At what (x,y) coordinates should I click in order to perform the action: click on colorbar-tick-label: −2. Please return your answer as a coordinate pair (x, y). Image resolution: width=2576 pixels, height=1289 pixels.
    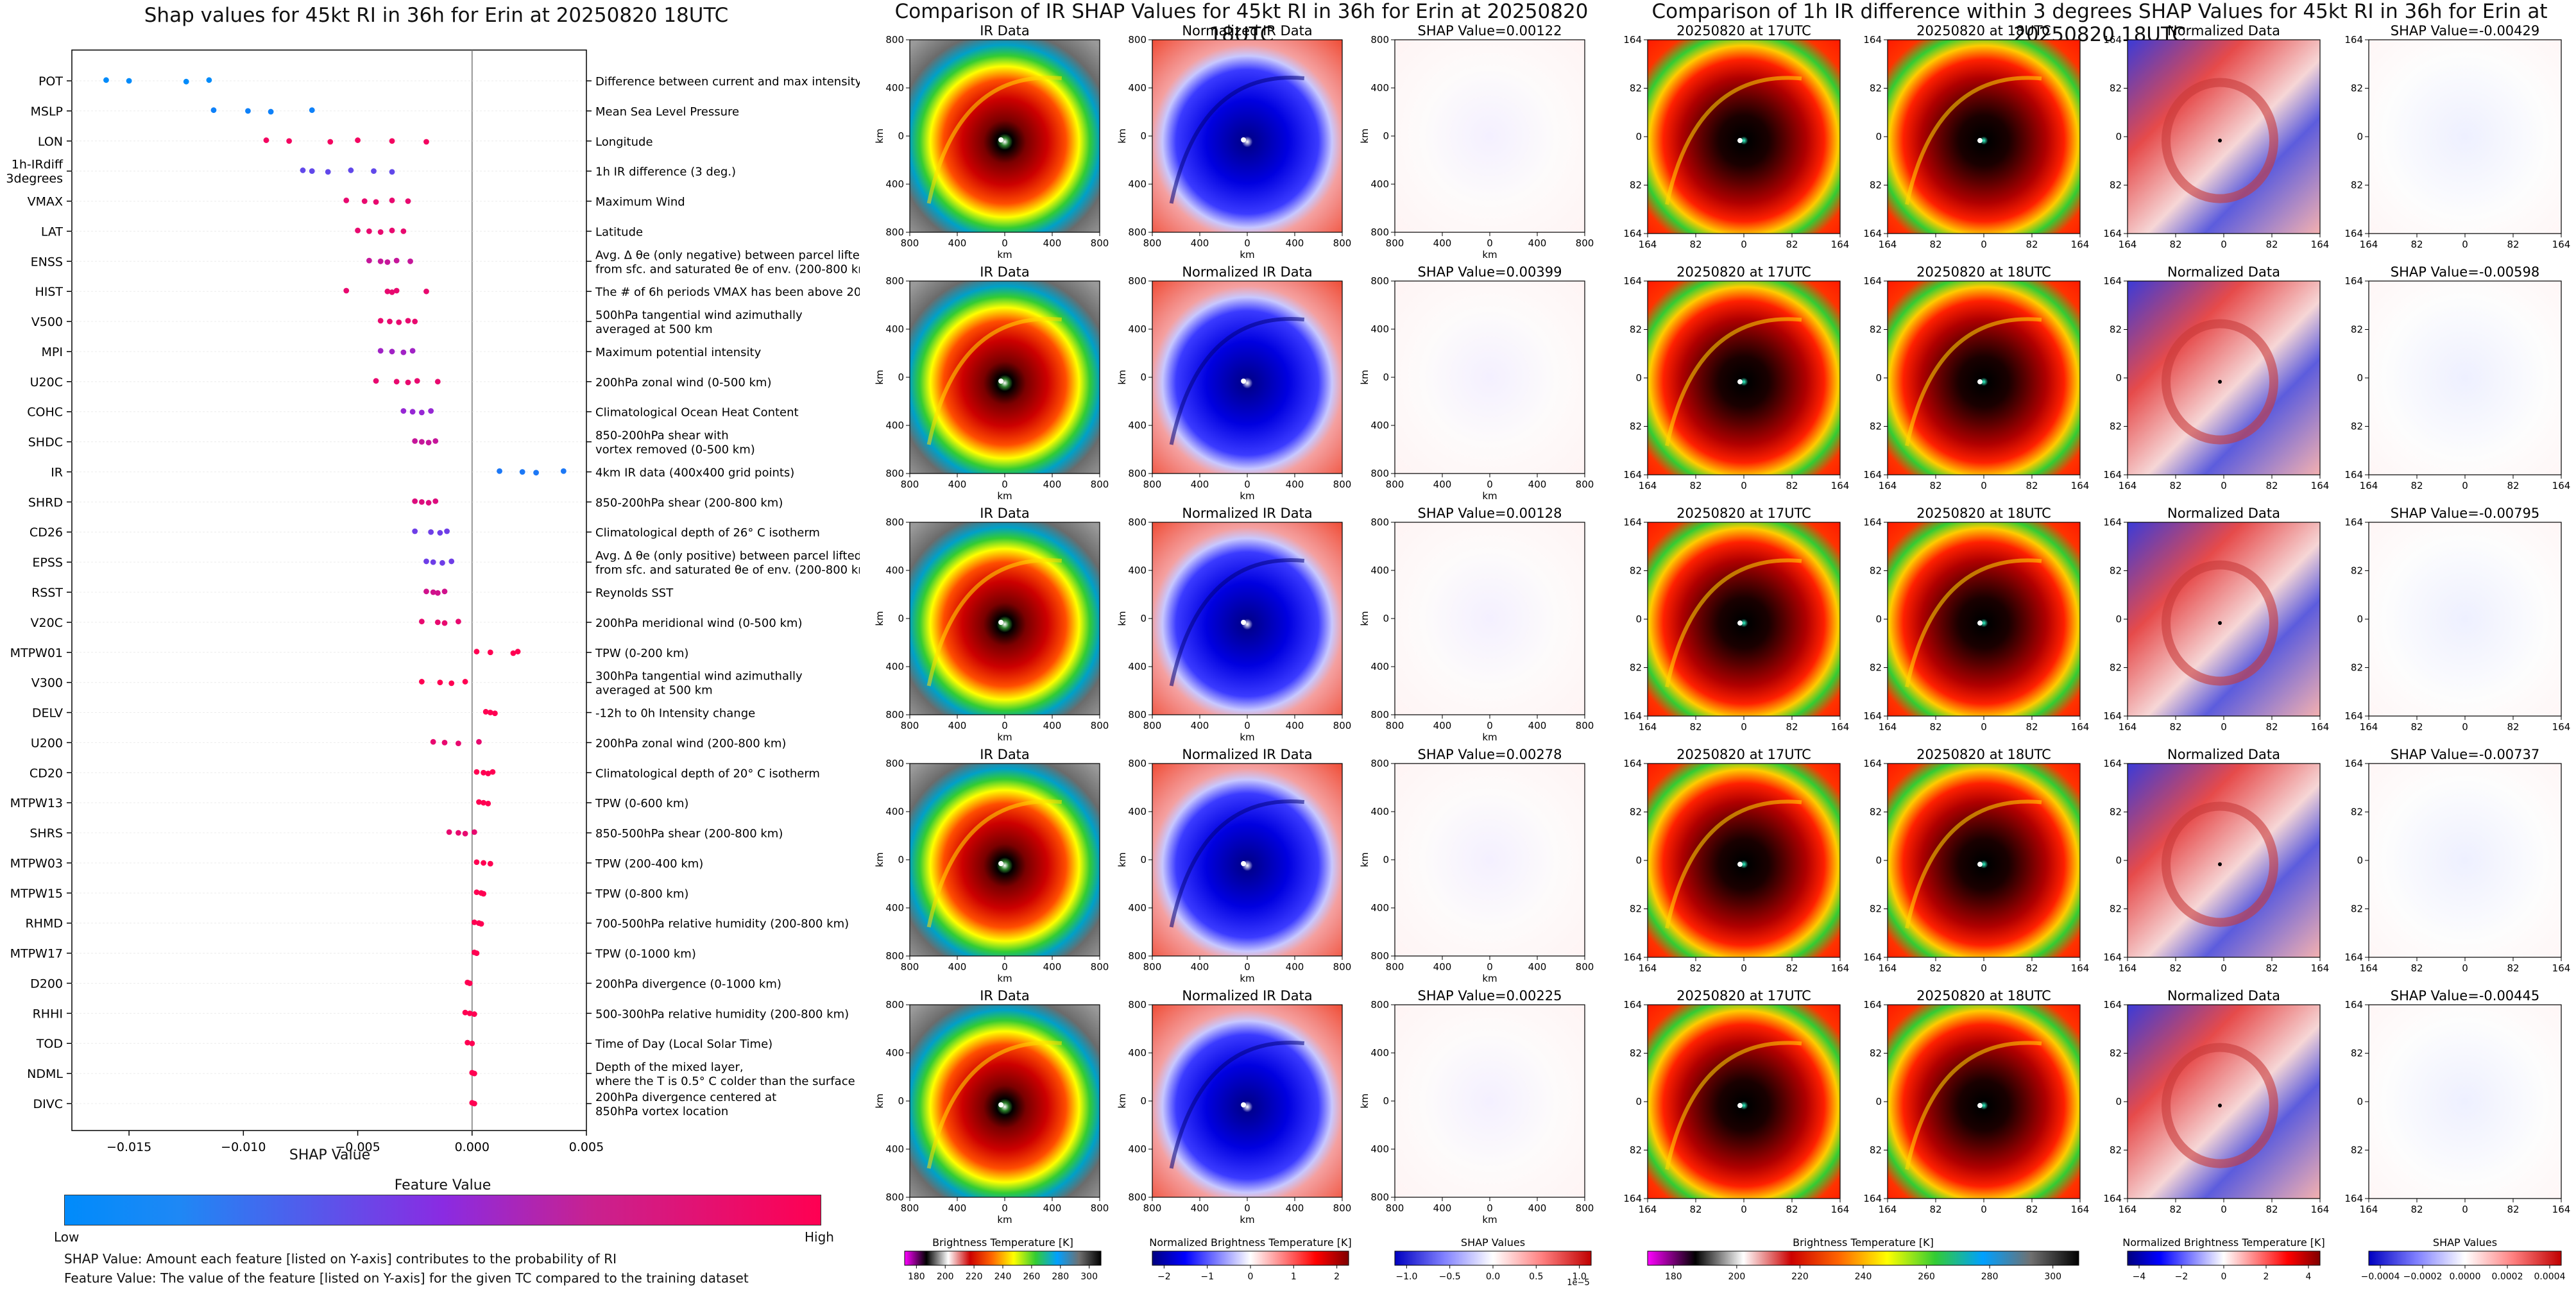
    Looking at the image, I should click on (1164, 1277).